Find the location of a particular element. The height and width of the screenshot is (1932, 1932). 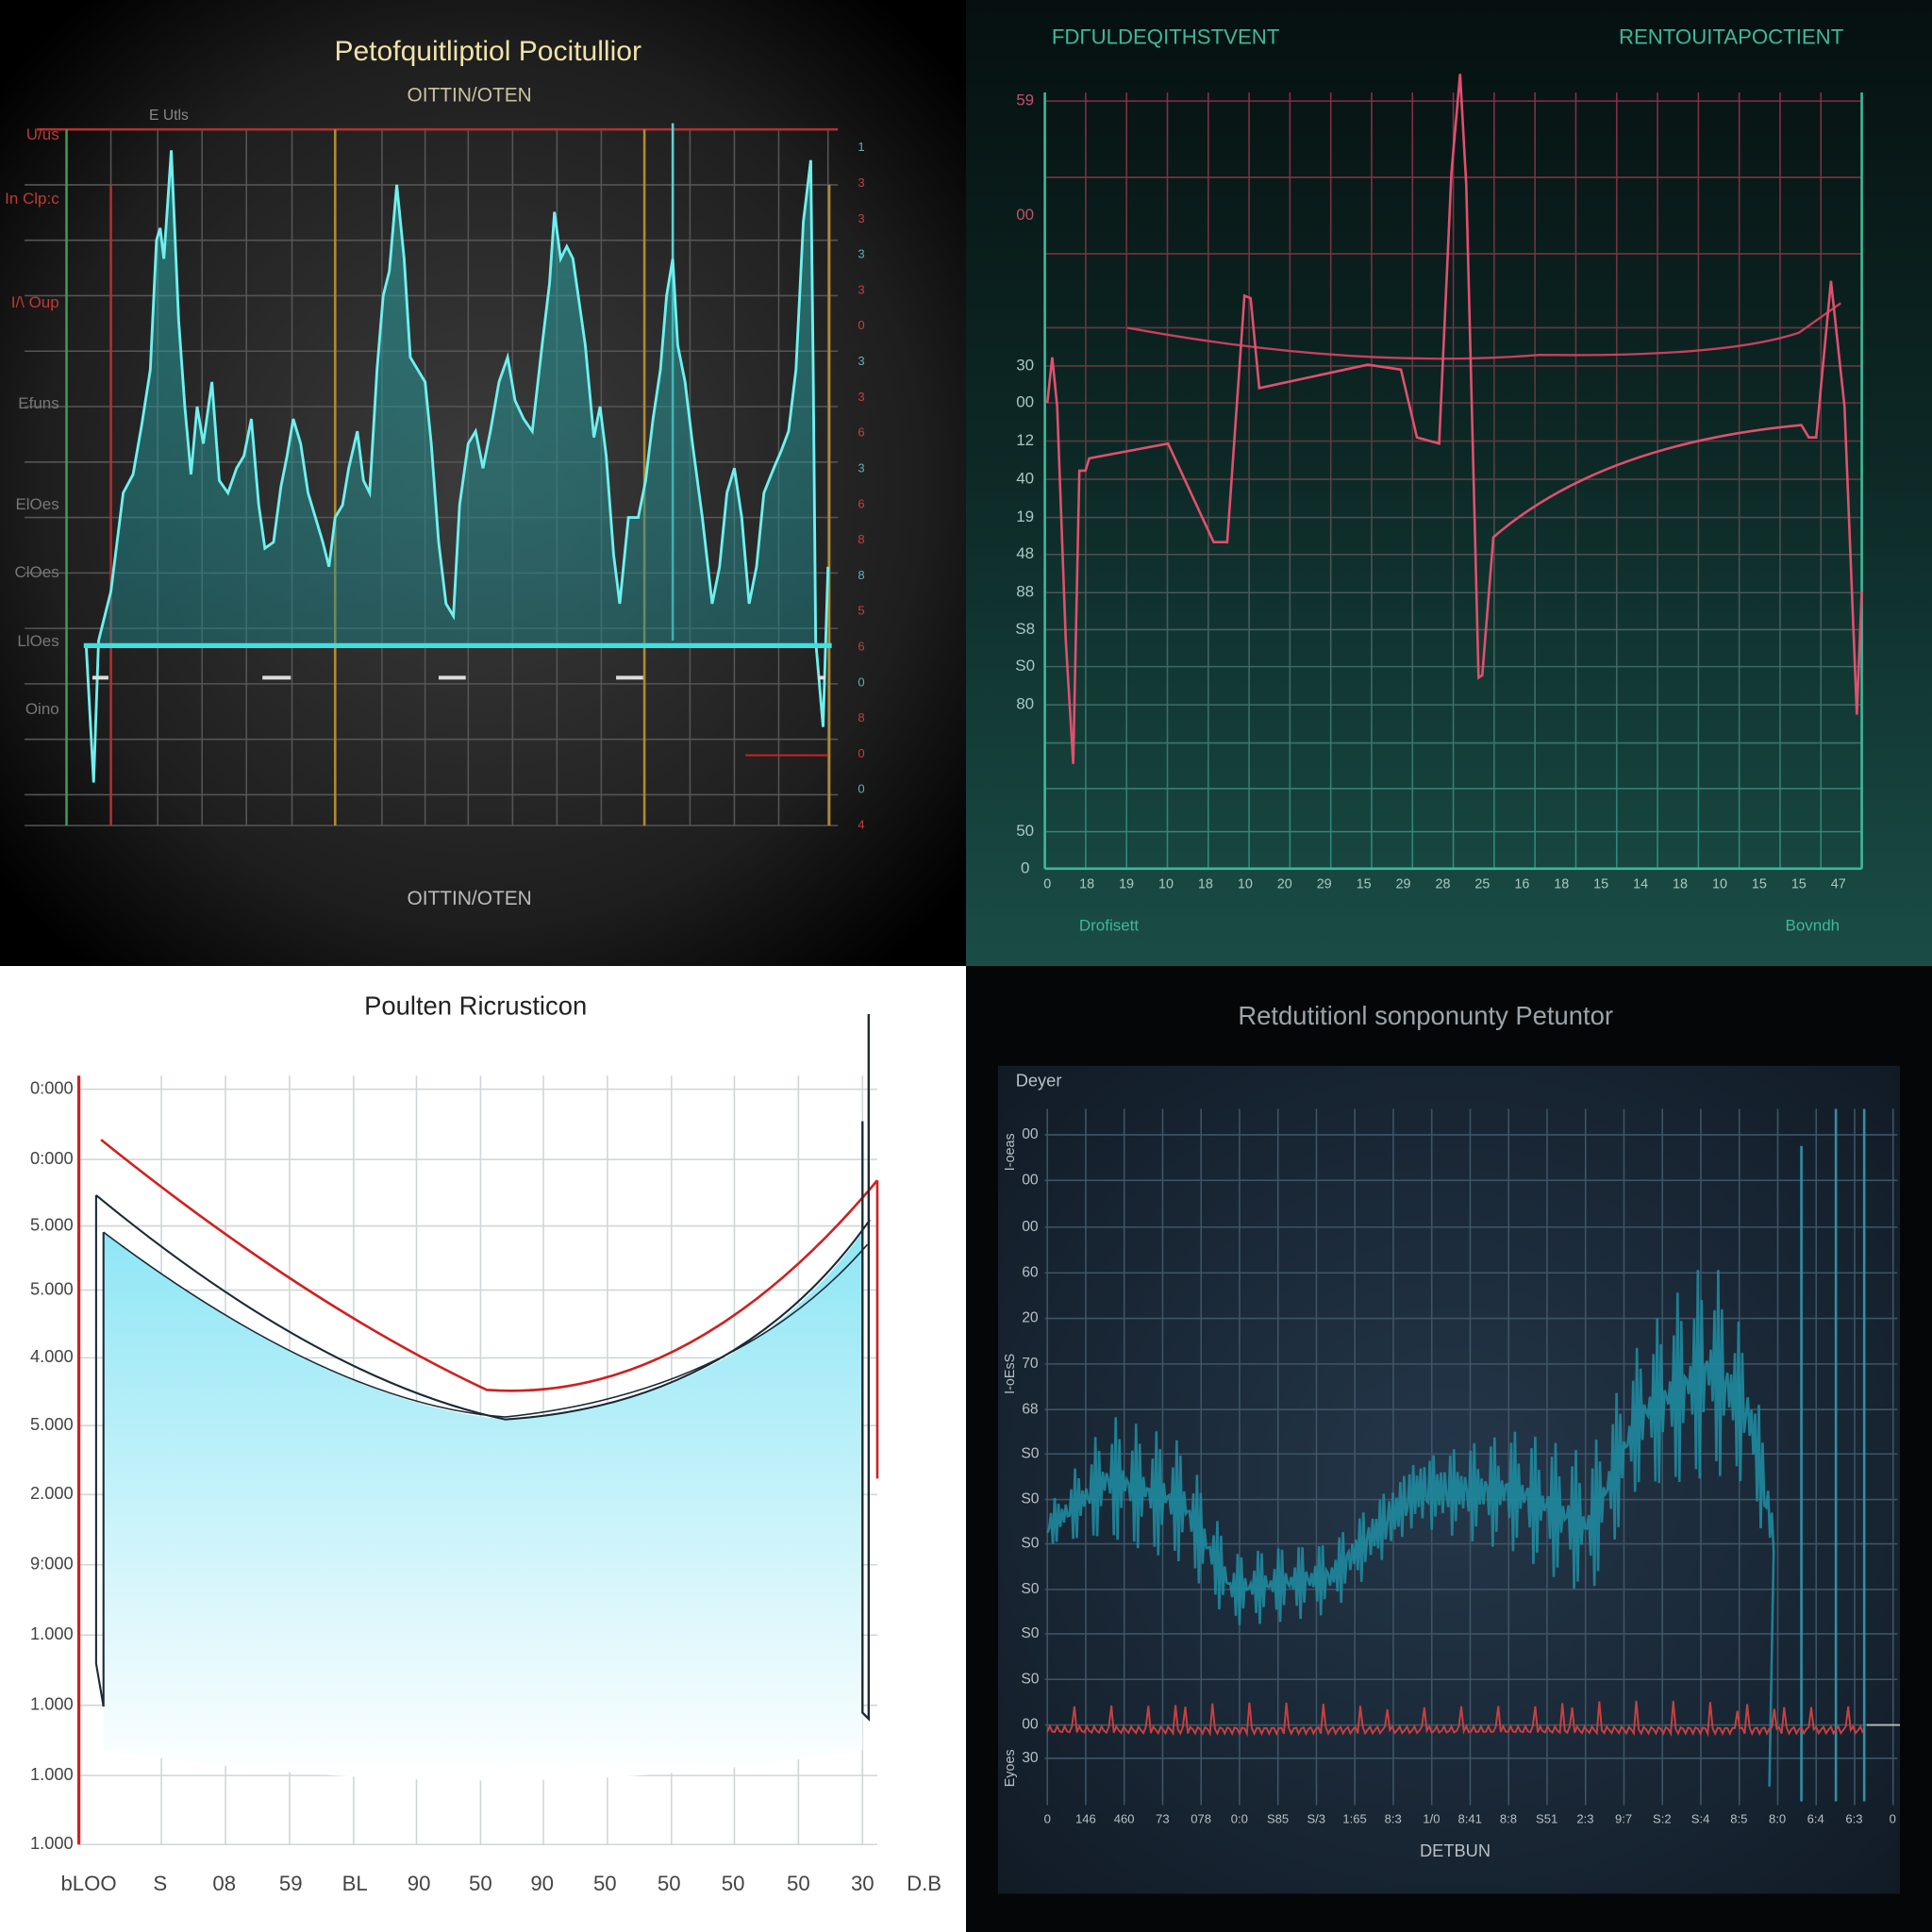

y-label: 9:000 is located at coordinates (52, 1564).